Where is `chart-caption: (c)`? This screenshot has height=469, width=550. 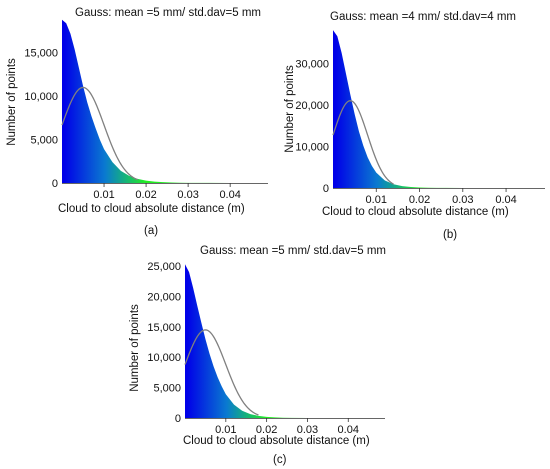
chart-caption: (c) is located at coordinates (280, 460).